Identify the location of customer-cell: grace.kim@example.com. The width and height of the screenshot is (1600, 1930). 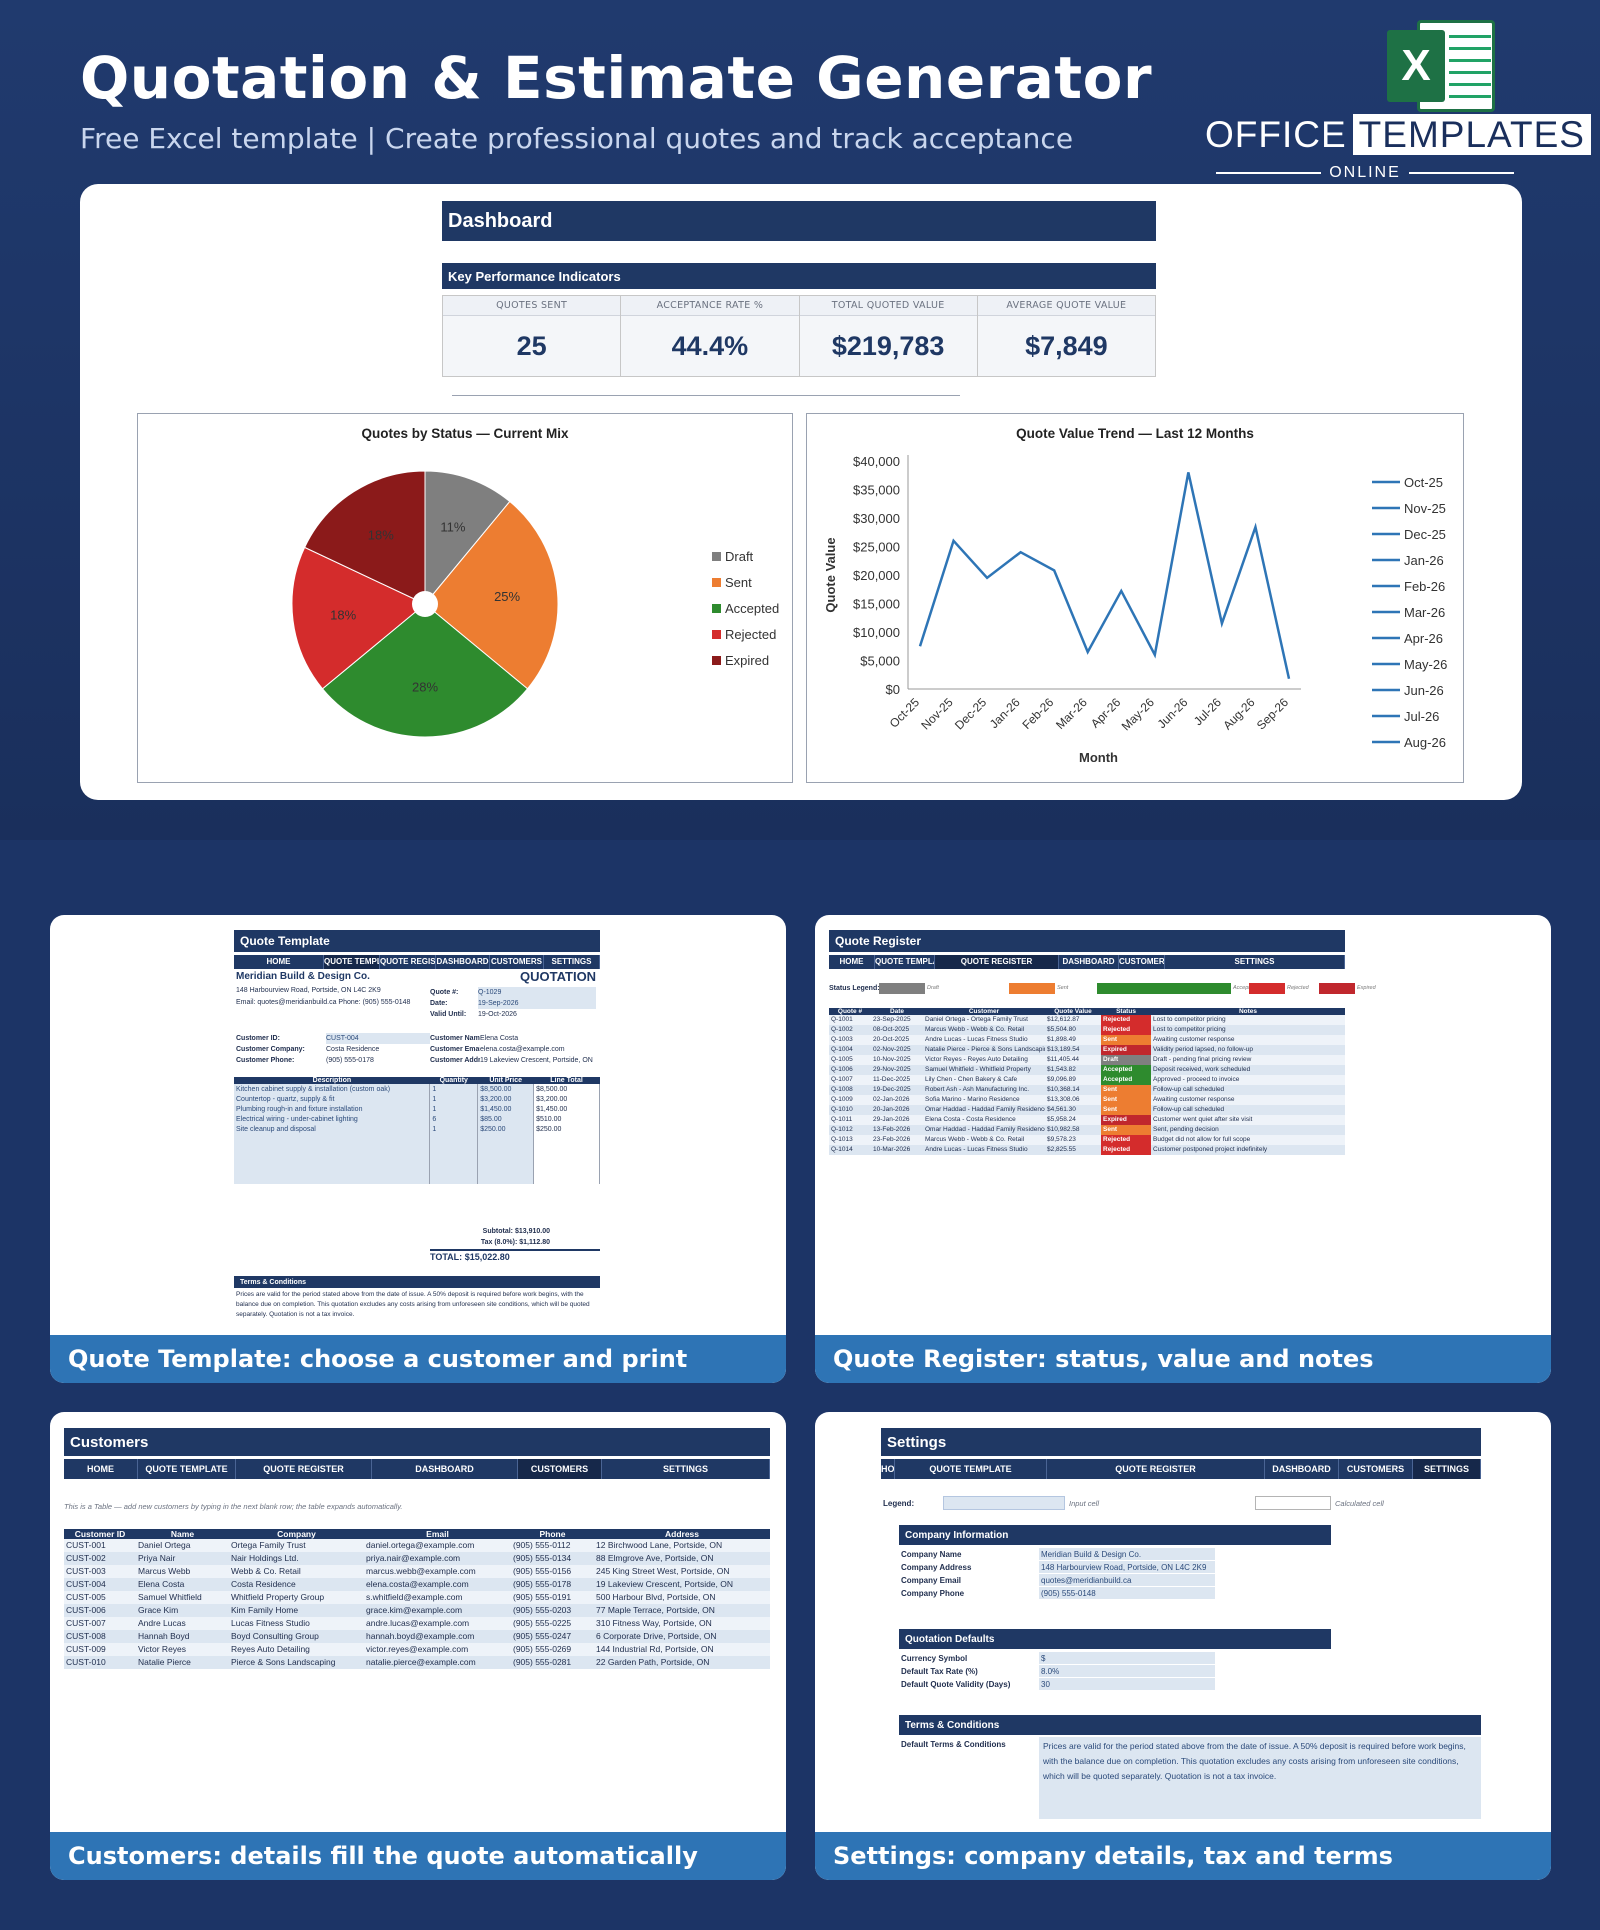
(437, 1610).